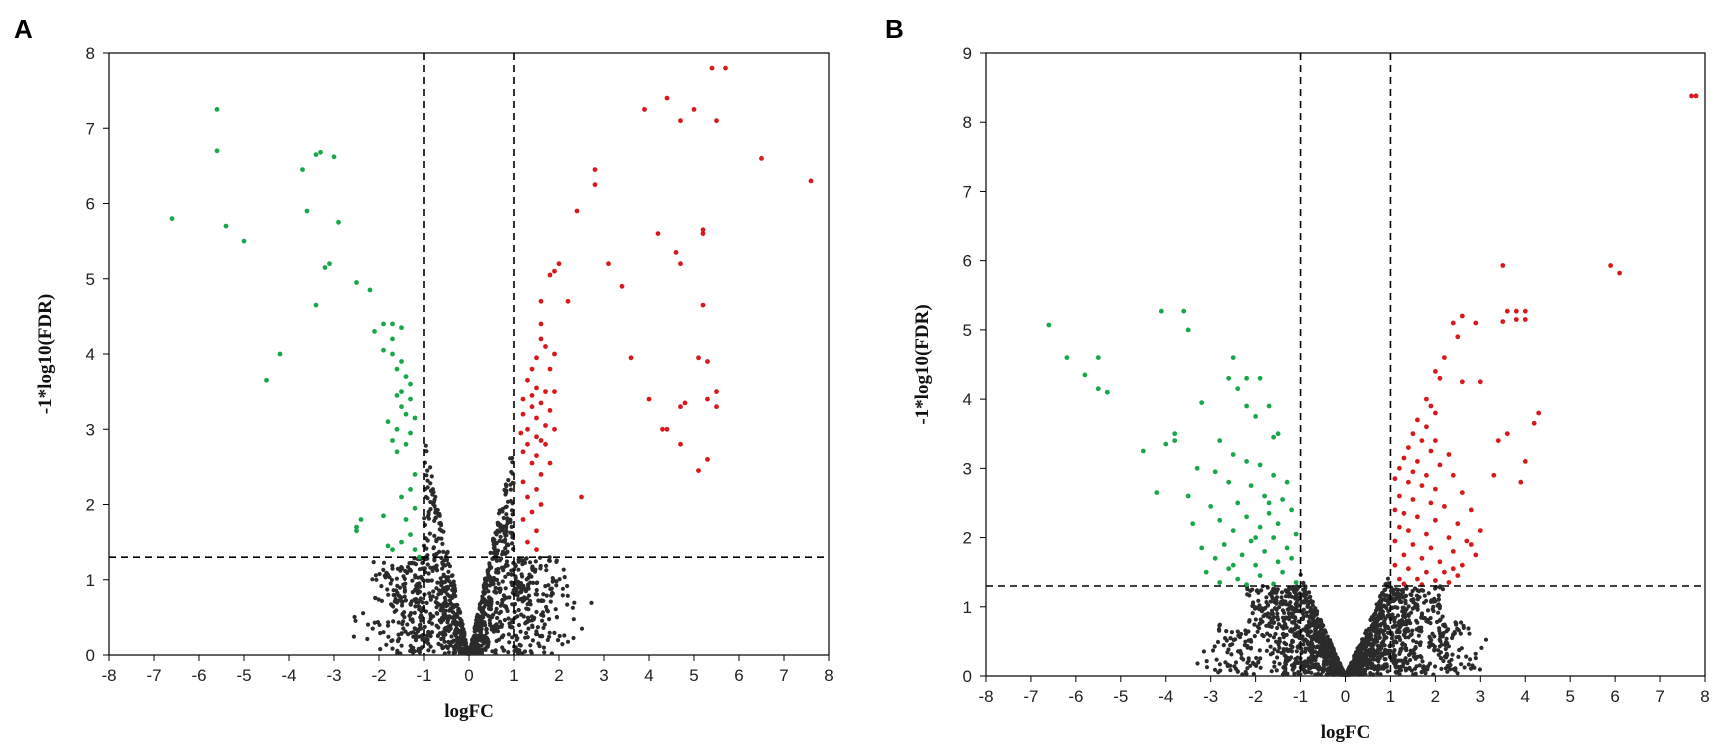  What do you see at coordinates (108, 675) in the screenshot?
I see `chart-a-x-tick-label: -8` at bounding box center [108, 675].